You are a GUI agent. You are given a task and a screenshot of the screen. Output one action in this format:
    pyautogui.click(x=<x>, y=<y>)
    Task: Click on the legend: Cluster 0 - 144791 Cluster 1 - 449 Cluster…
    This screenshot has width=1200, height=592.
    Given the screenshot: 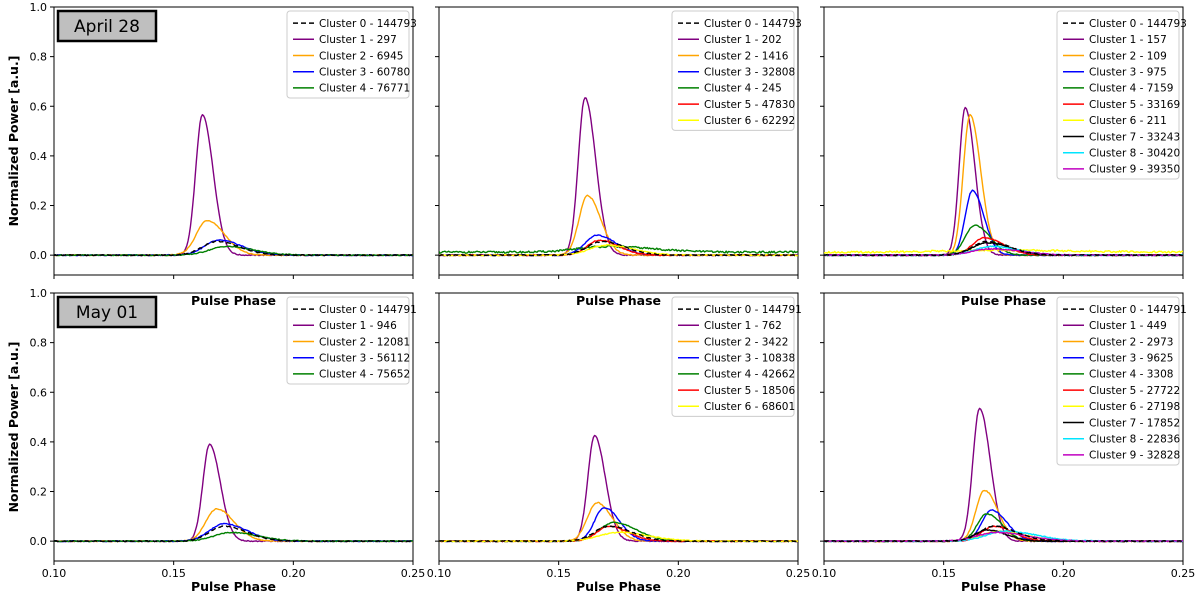 What is the action you would take?
    pyautogui.click(x=1121, y=381)
    